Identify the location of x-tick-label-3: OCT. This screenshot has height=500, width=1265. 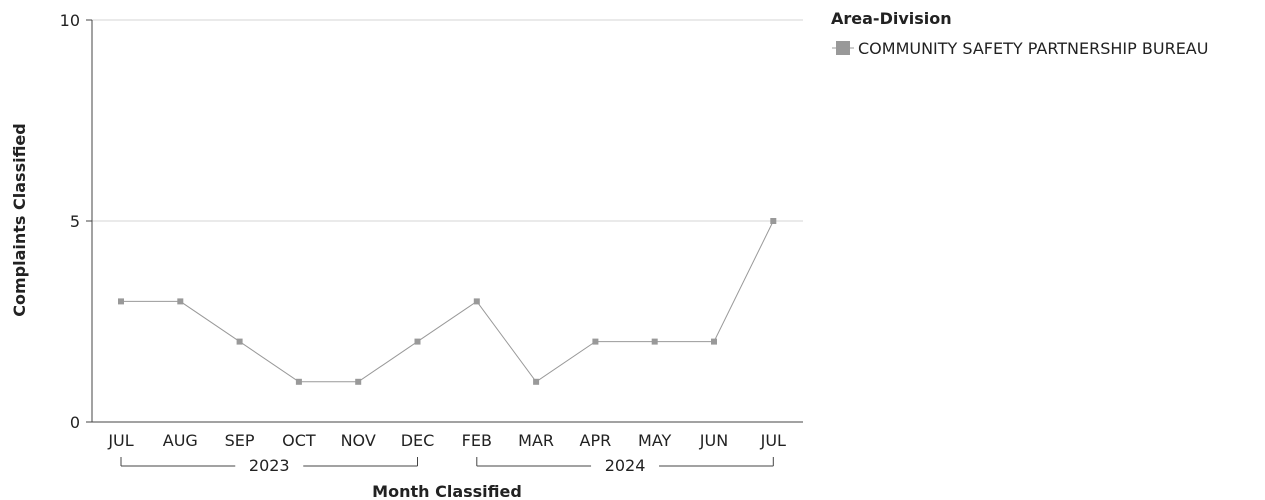
(299, 440).